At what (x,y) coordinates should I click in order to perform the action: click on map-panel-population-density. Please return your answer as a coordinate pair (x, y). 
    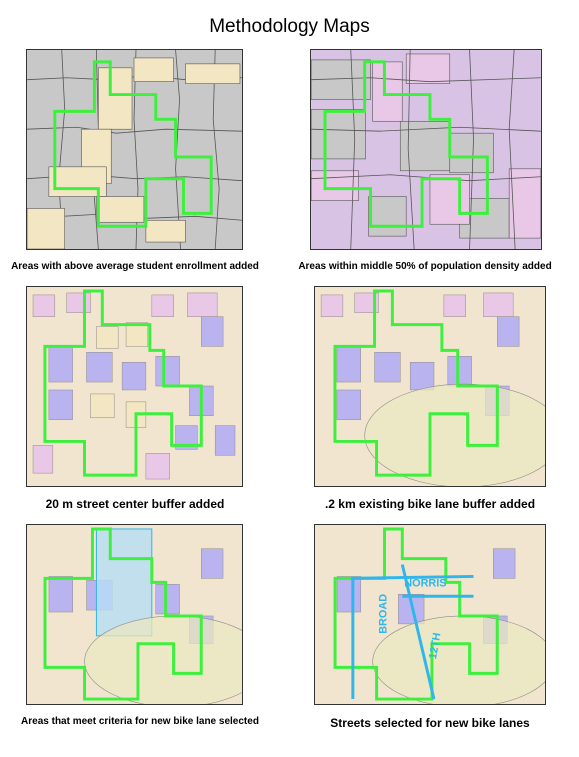
    Looking at the image, I should click on (426, 149).